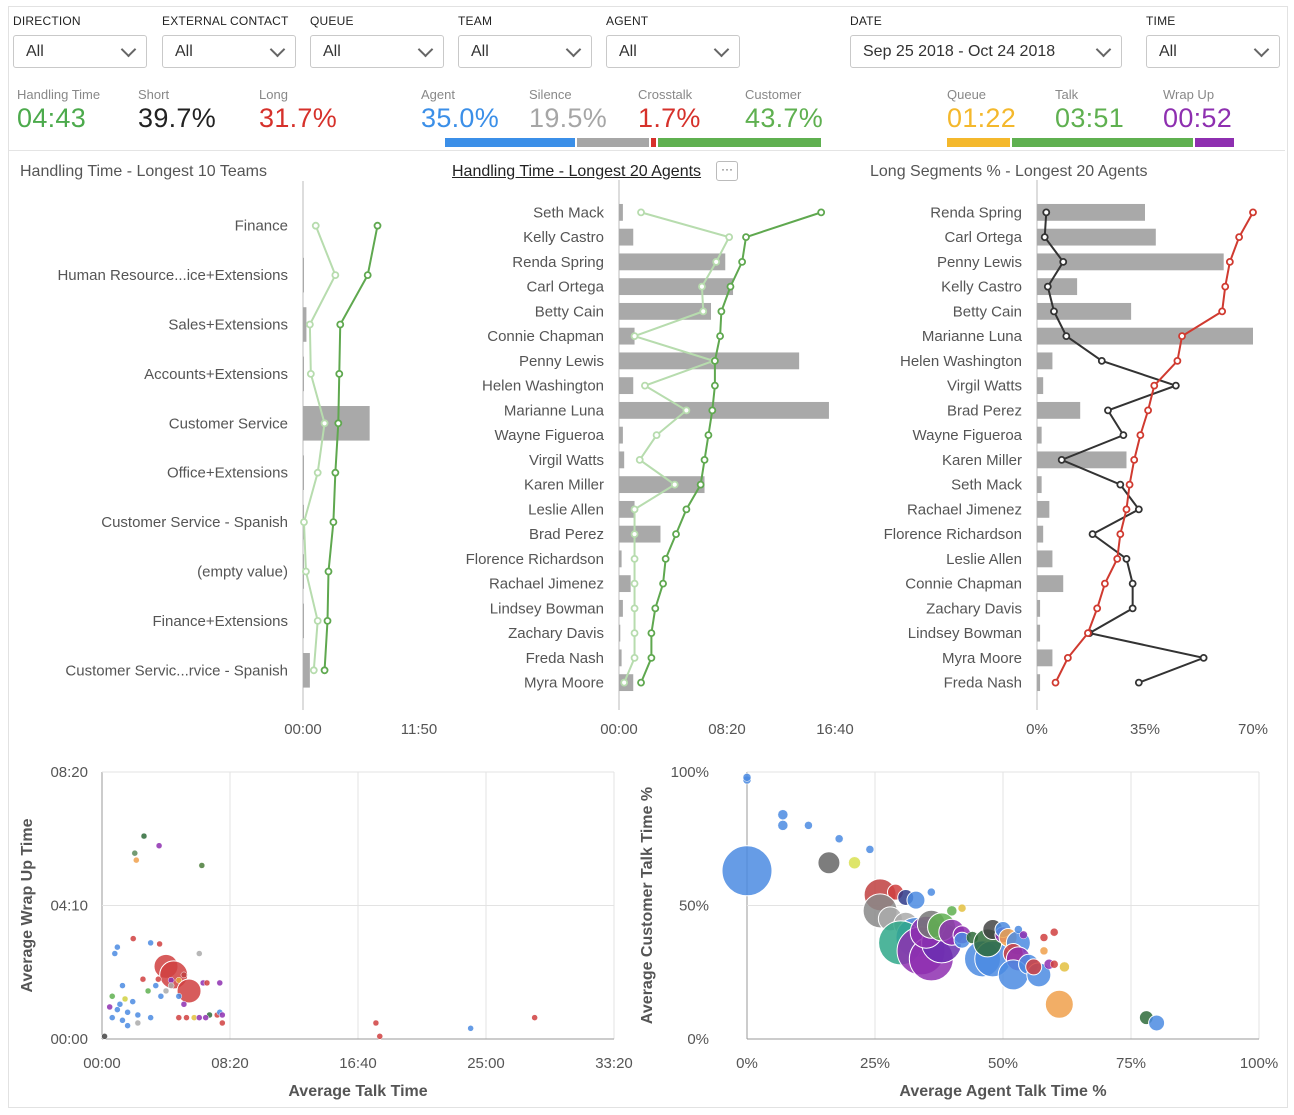  Describe the element at coordinates (577, 171) in the screenshot. I see `agents-chart-title: Handling Time - Longest 20 Agents` at that location.